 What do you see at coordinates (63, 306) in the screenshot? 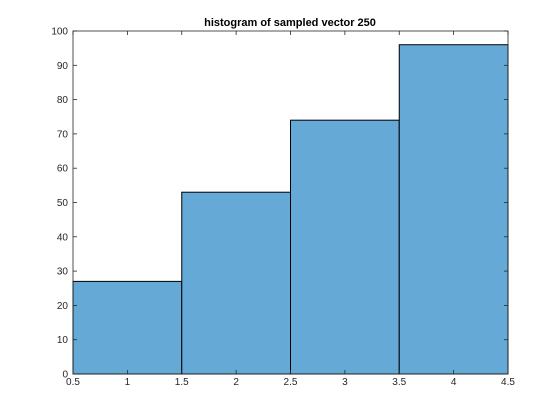
I see `y-tick-label: 20` at bounding box center [63, 306].